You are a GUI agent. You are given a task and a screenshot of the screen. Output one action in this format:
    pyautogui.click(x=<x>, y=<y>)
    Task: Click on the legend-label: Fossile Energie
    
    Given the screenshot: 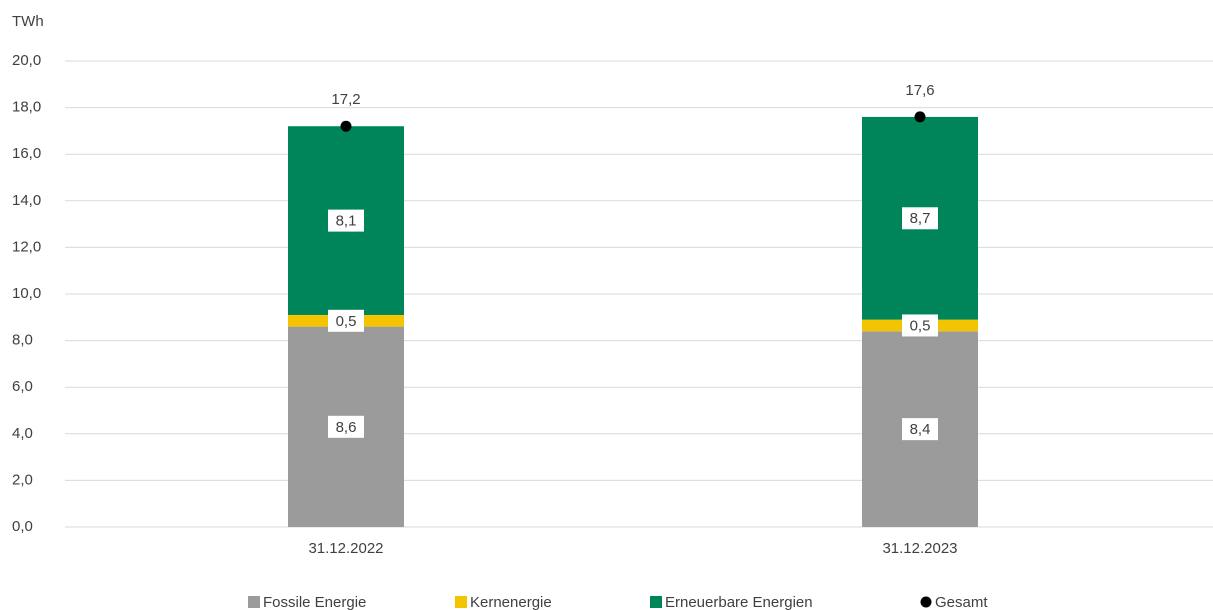 What is the action you would take?
    pyautogui.click(x=314, y=602)
    